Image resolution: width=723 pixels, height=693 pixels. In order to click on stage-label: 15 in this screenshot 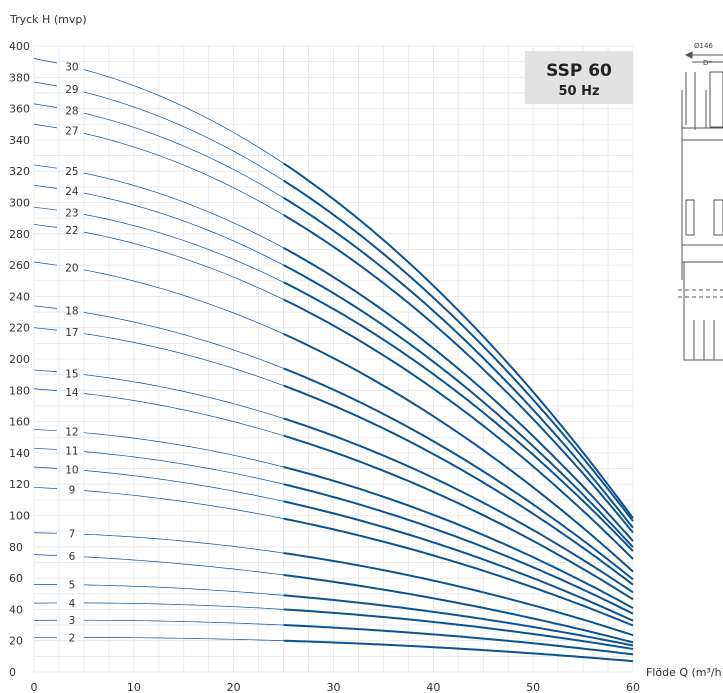, I will do `click(71, 374)`.